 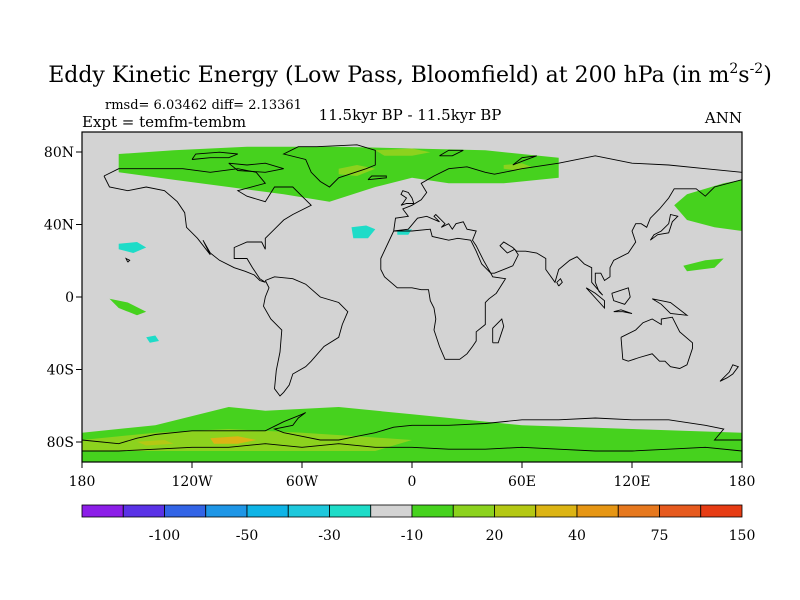 What do you see at coordinates (410, 115) in the screenshot?
I see `center-label: 11.5kyr BP - 11.5kyr BP` at bounding box center [410, 115].